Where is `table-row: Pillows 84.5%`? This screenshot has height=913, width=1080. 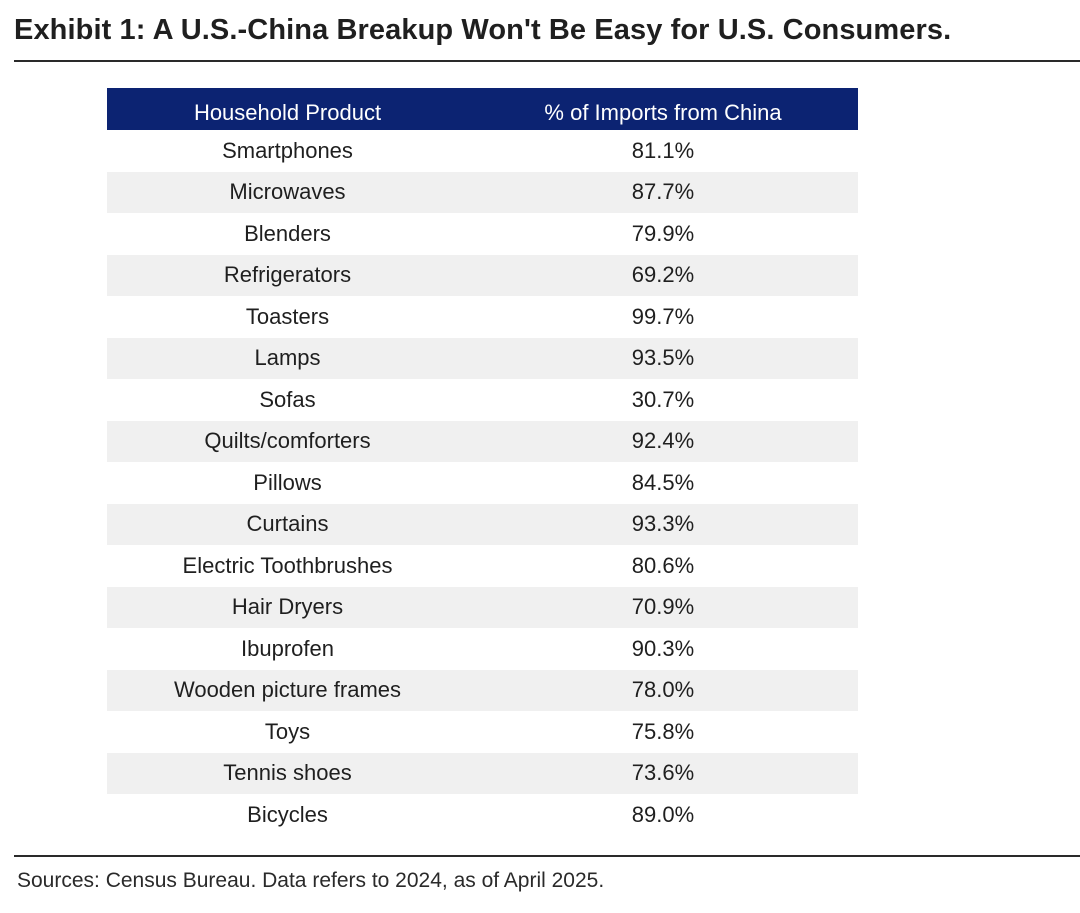 table-row: Pillows 84.5% is located at coordinates (482, 483).